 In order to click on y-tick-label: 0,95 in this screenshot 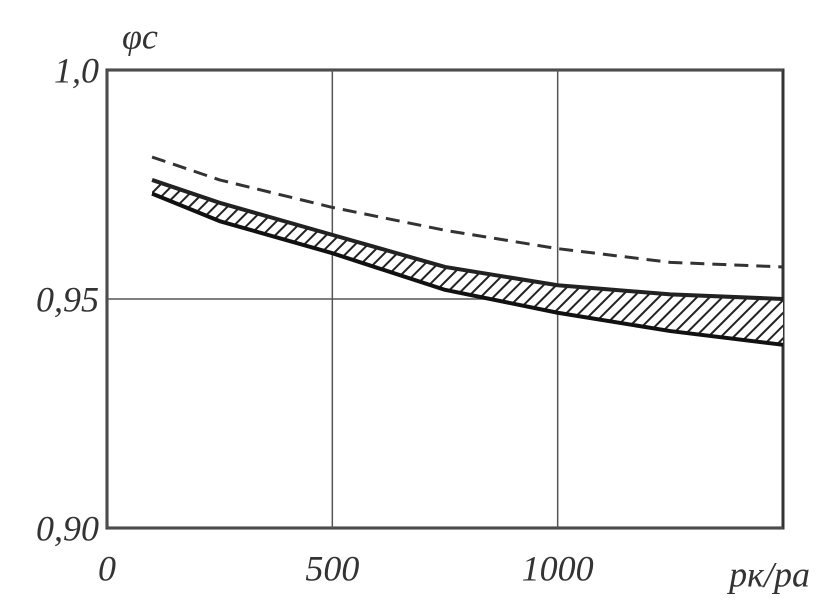, I will do `click(67, 299)`.